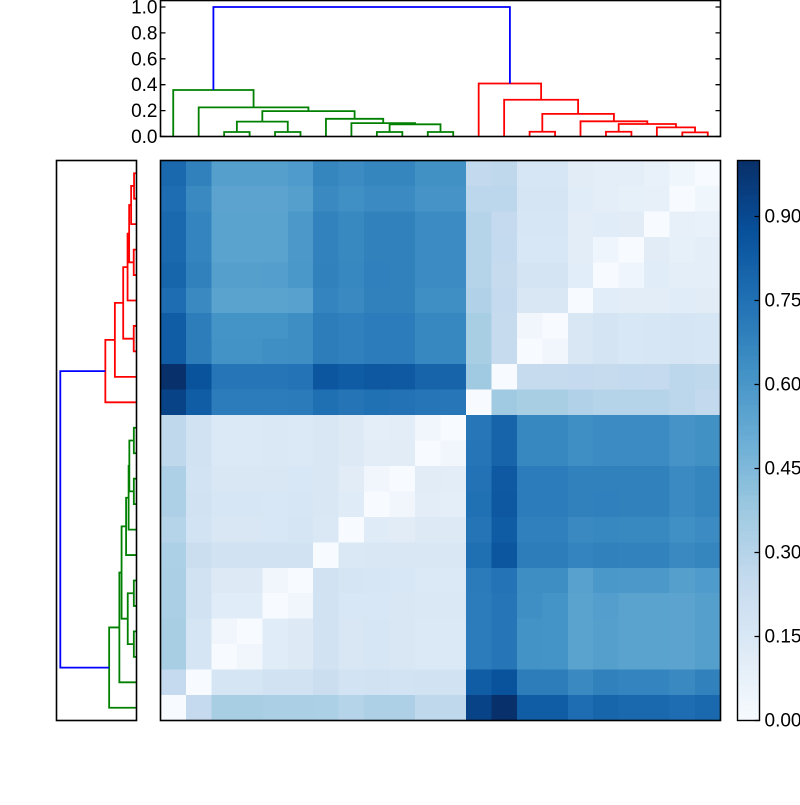 This screenshot has width=800, height=805. What do you see at coordinates (144, 59) in the screenshot?
I see `svg-text: 0.6` at bounding box center [144, 59].